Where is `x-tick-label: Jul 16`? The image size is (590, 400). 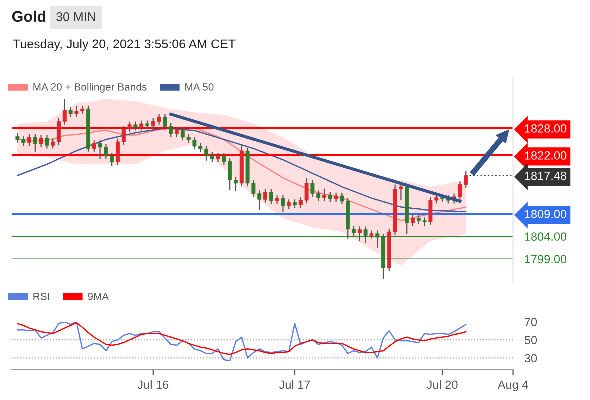 x-tick-label: Jul 16 is located at coordinates (153, 385).